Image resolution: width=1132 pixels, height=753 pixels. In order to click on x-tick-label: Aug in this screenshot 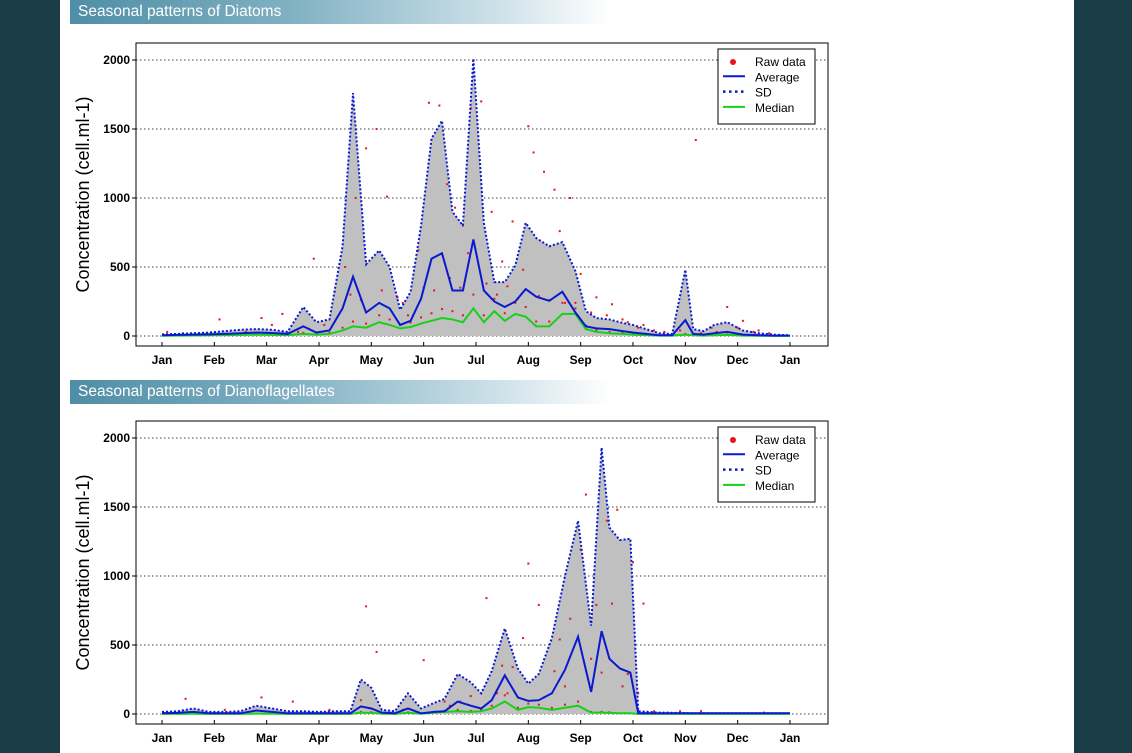, I will do `click(528, 360)`.